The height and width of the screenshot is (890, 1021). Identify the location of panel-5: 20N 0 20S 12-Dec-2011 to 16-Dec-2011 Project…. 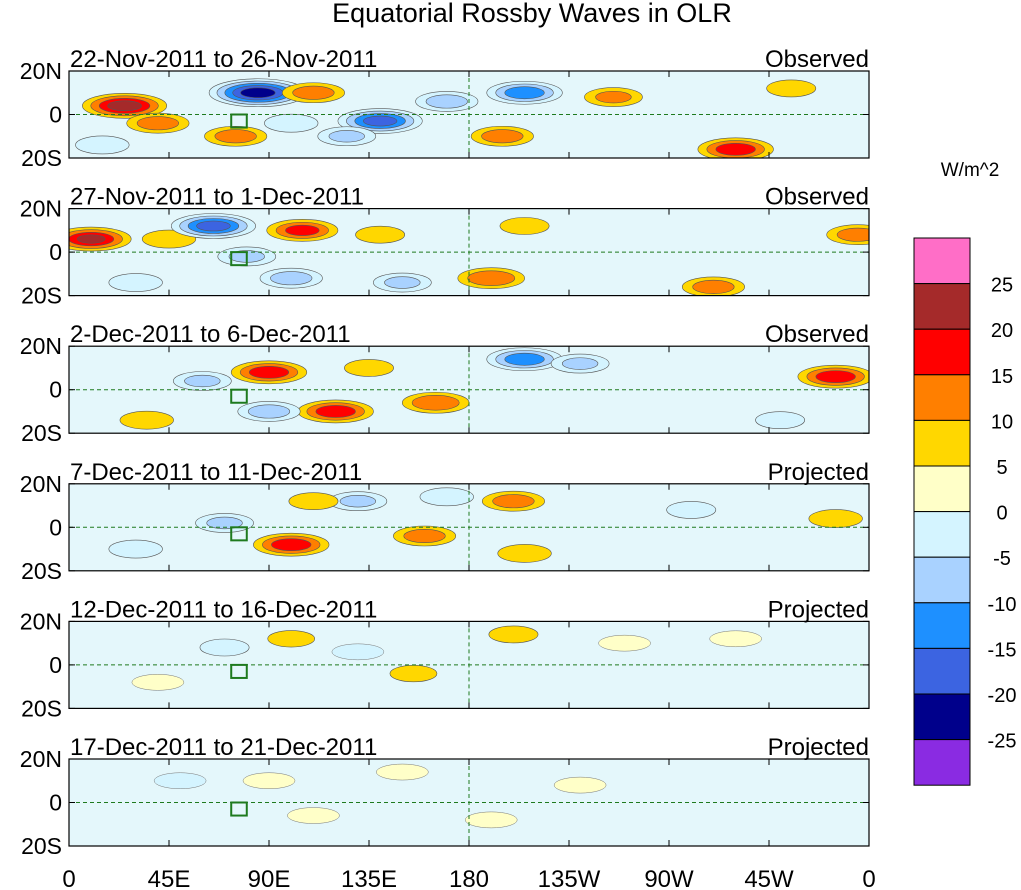
(445, 658).